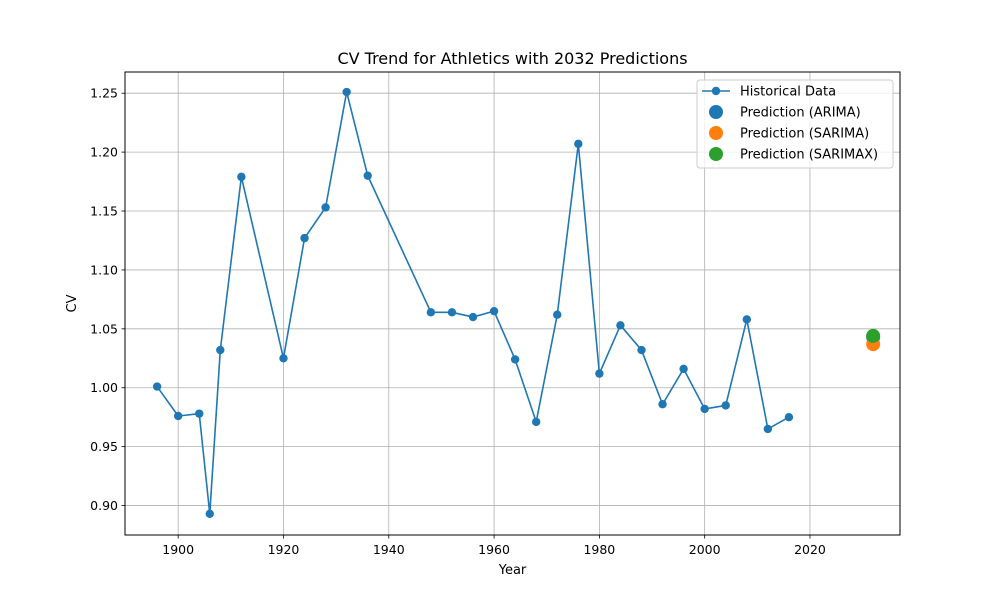 Image resolution: width=1000 pixels, height=600 pixels. What do you see at coordinates (494, 549) in the screenshot?
I see `x-tick-label: 1960` at bounding box center [494, 549].